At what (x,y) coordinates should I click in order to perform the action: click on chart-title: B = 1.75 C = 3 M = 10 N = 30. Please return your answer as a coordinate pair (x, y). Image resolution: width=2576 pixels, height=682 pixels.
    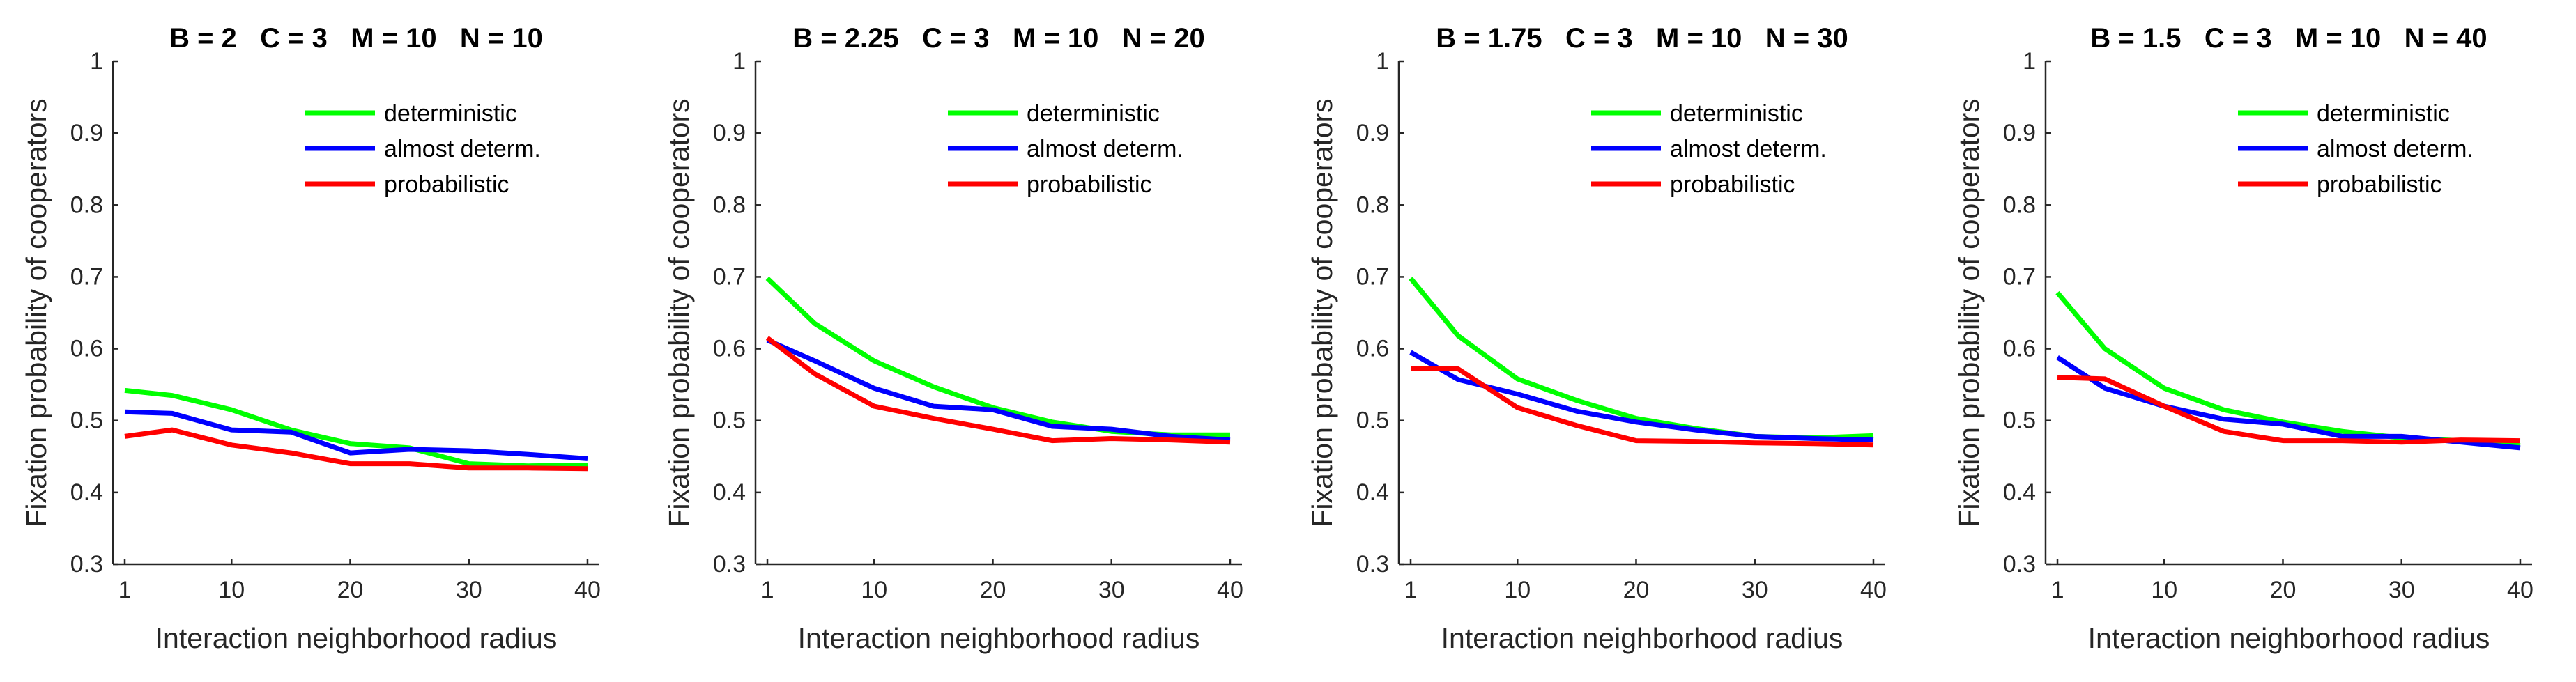
    Looking at the image, I should click on (1642, 38).